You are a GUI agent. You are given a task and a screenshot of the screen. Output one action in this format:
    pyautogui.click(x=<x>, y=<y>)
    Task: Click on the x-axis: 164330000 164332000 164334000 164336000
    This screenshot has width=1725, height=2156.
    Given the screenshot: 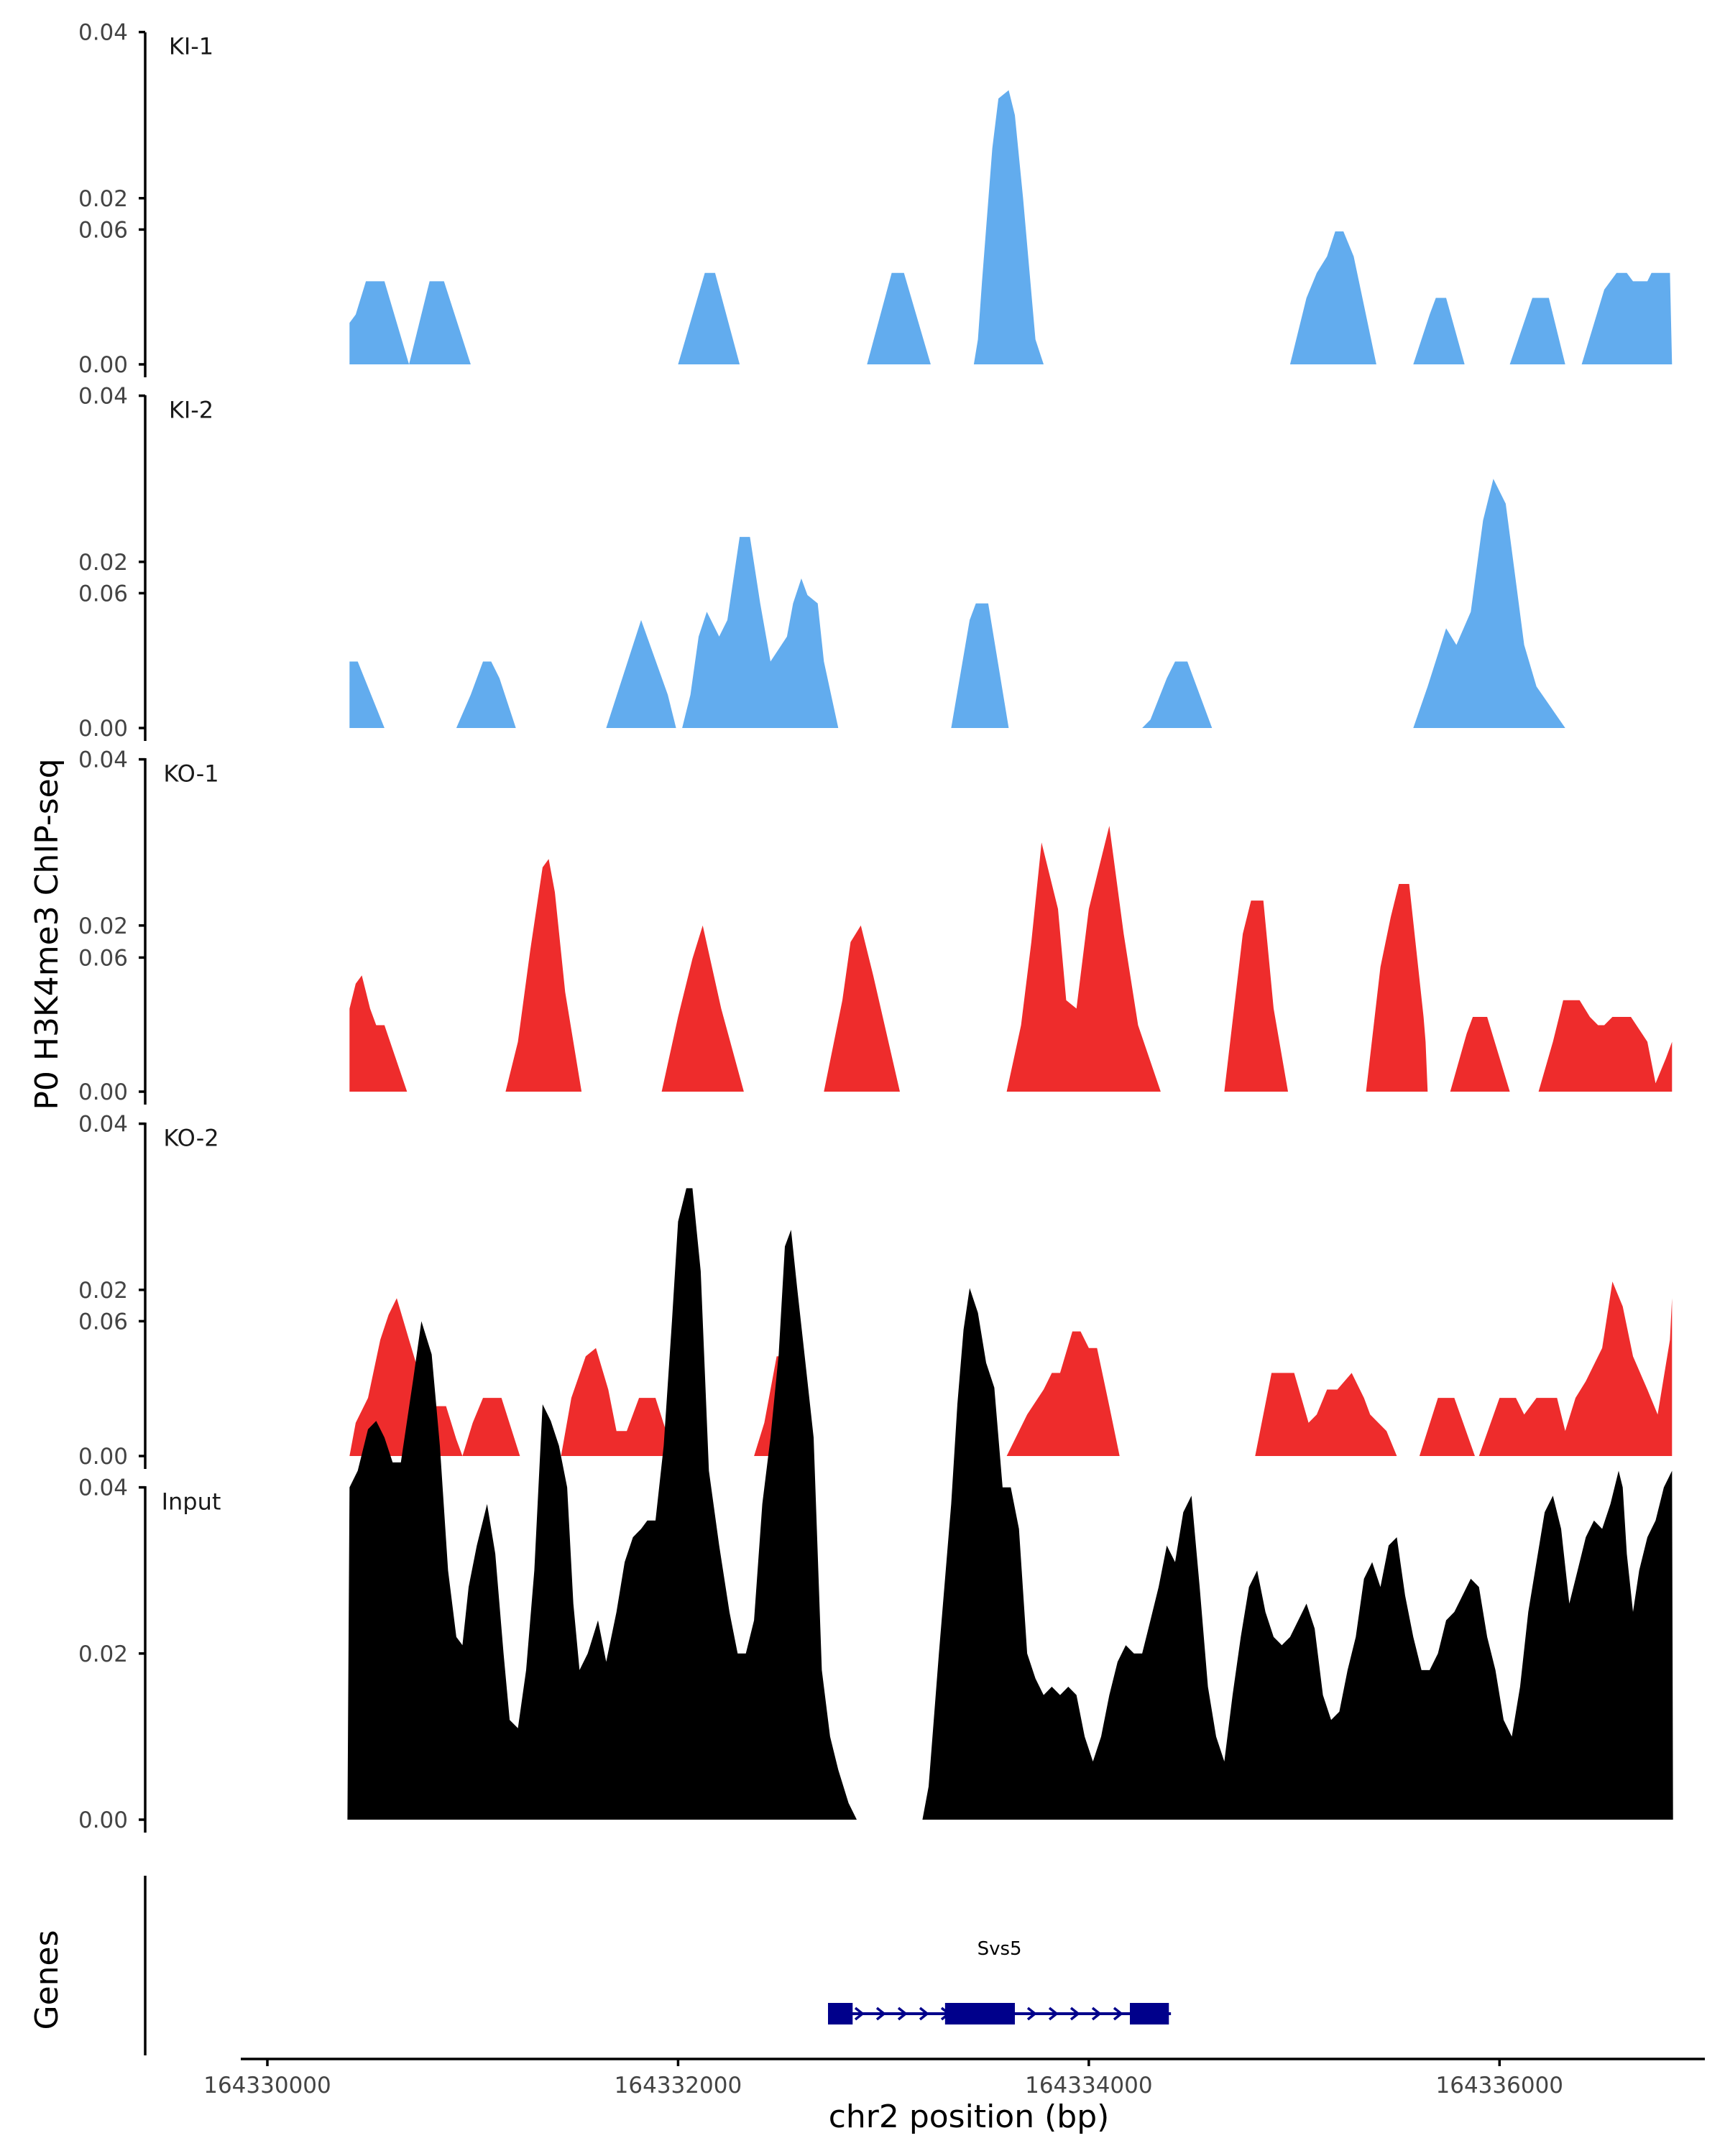 What is the action you would take?
    pyautogui.click(x=954, y=2078)
    